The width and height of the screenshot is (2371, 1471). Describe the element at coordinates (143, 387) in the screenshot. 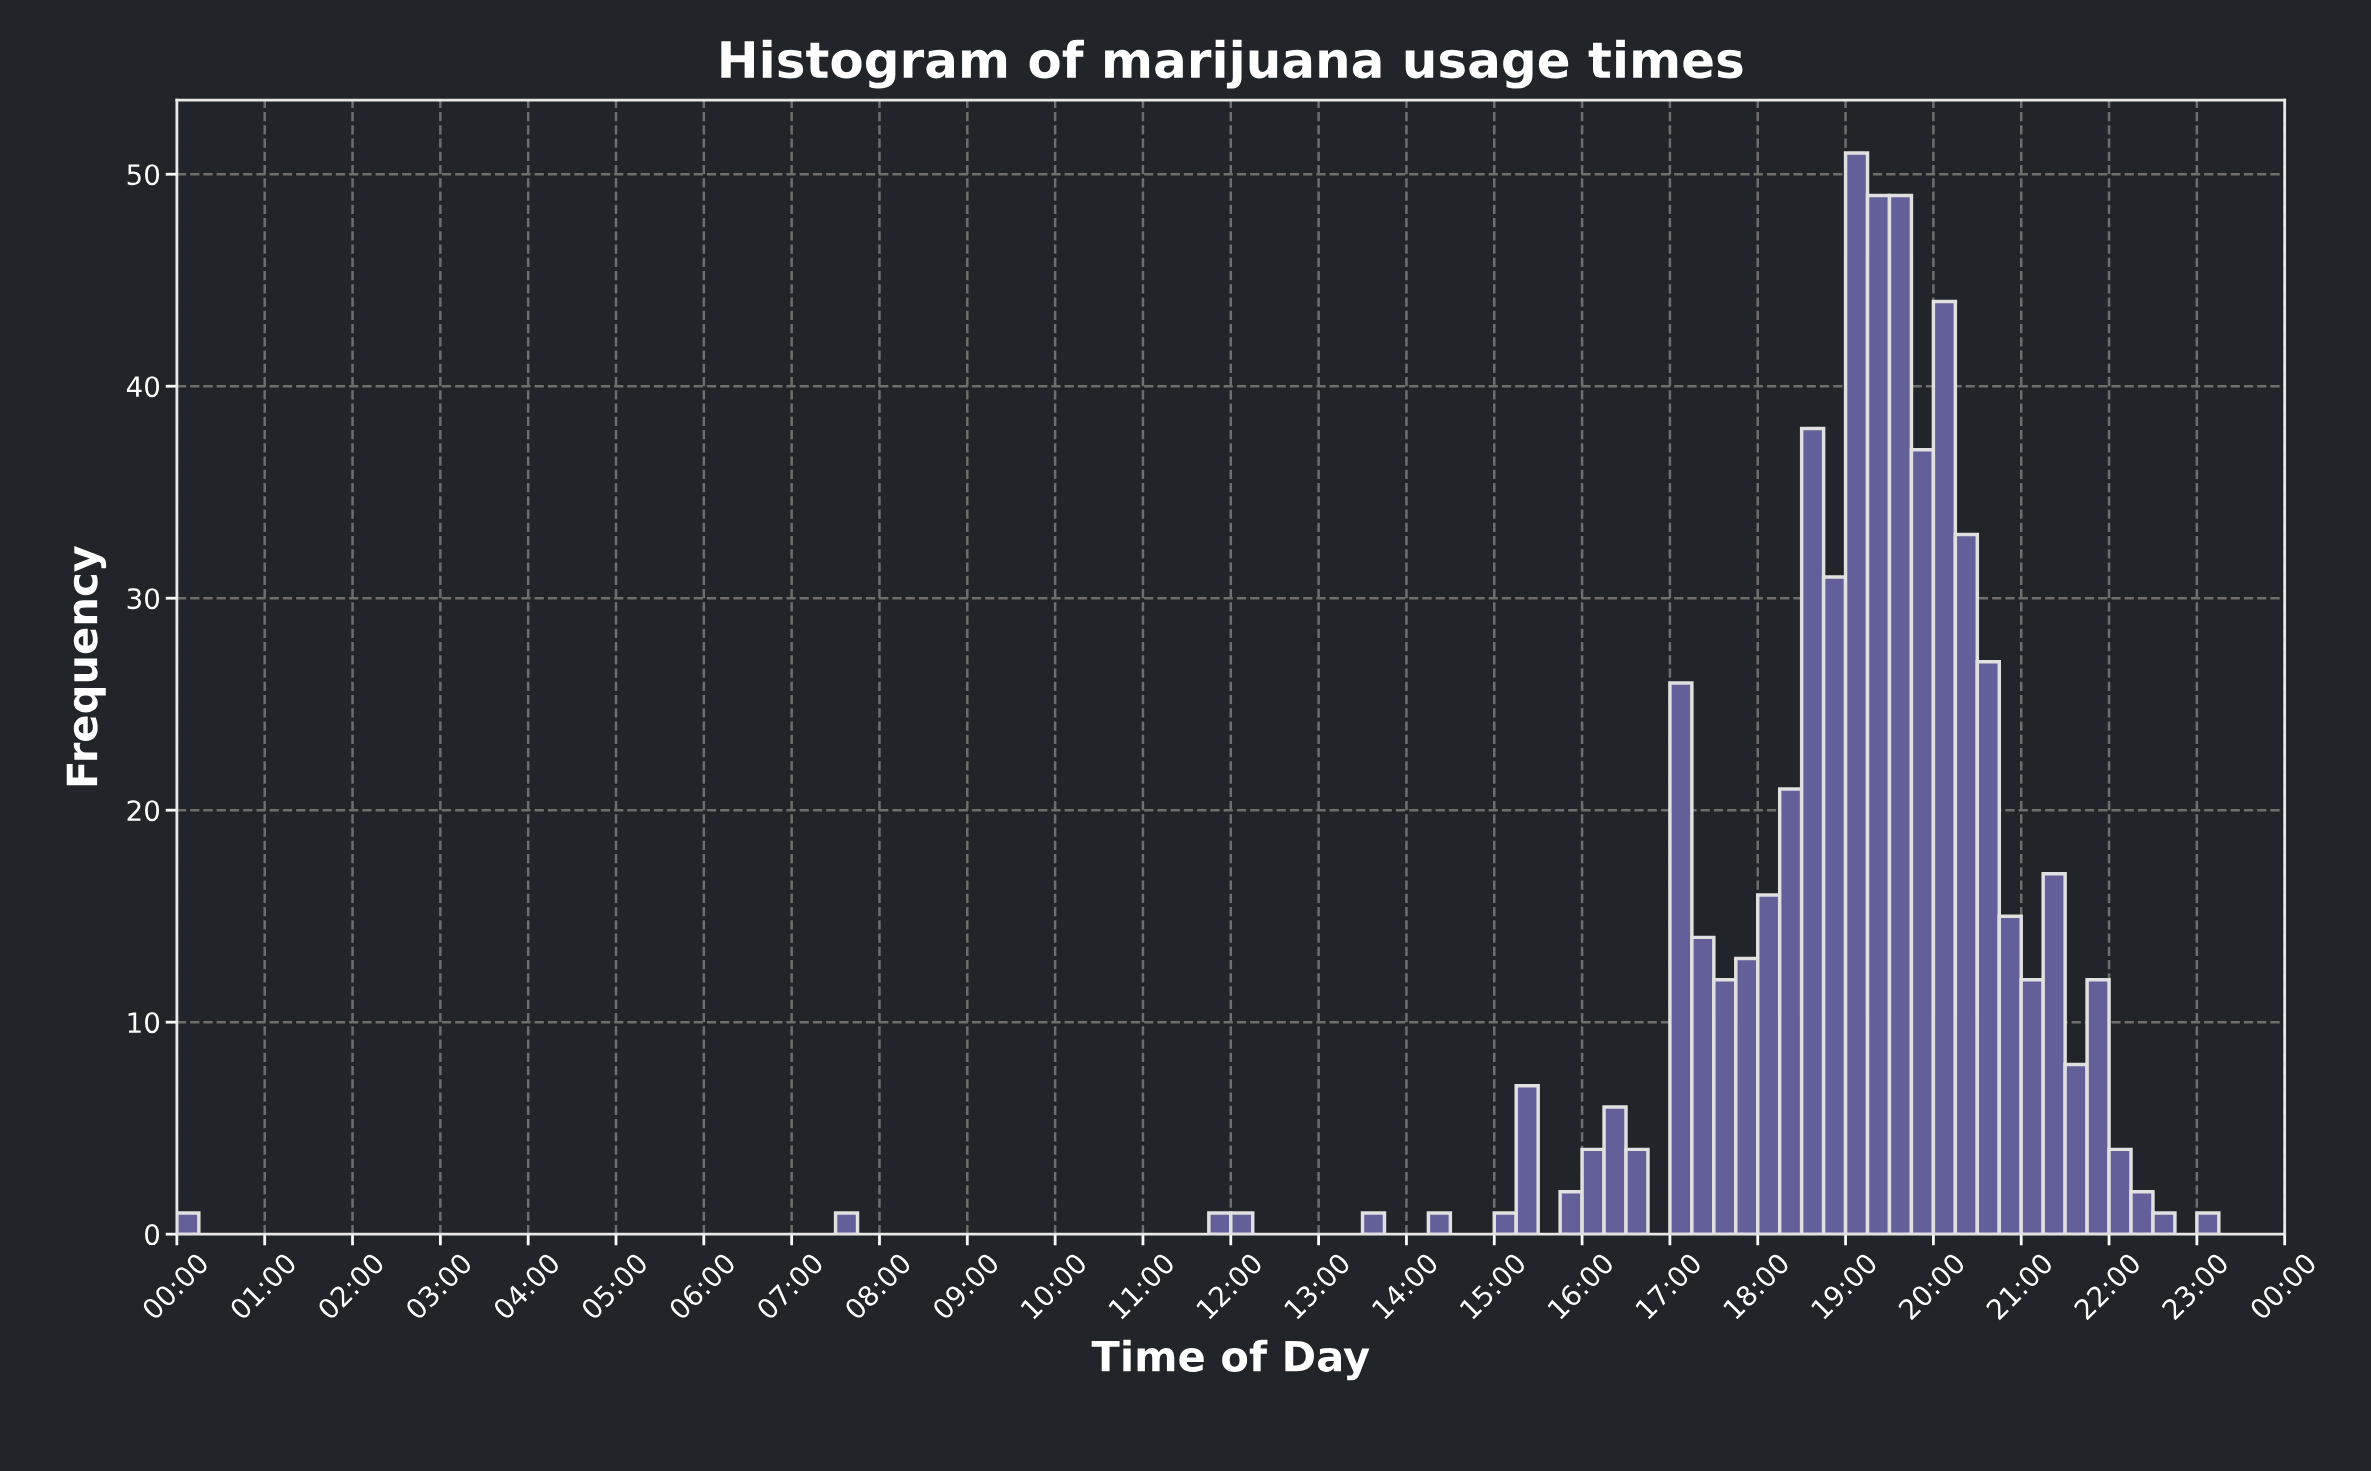

I see `y-tick-label: 40` at that location.